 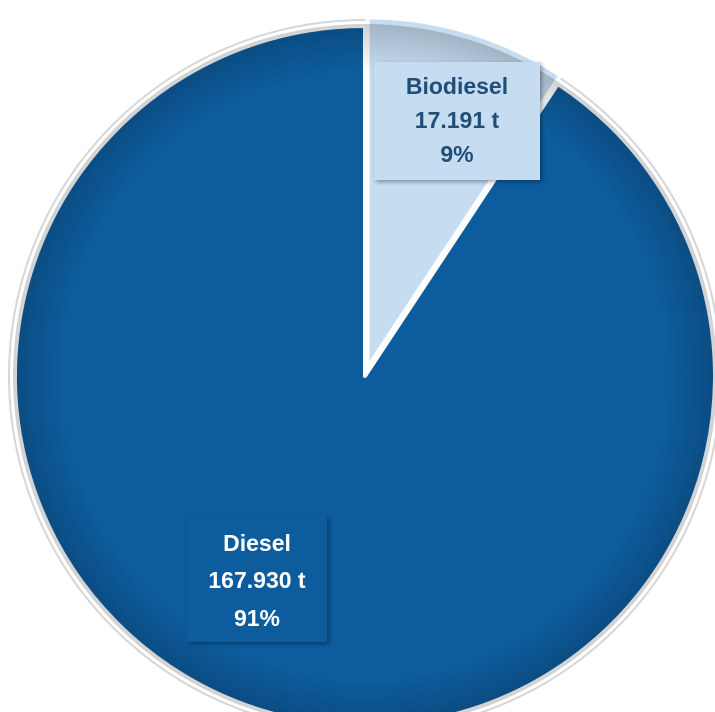 What do you see at coordinates (257, 543) in the screenshot?
I see `label-category: Diesel` at bounding box center [257, 543].